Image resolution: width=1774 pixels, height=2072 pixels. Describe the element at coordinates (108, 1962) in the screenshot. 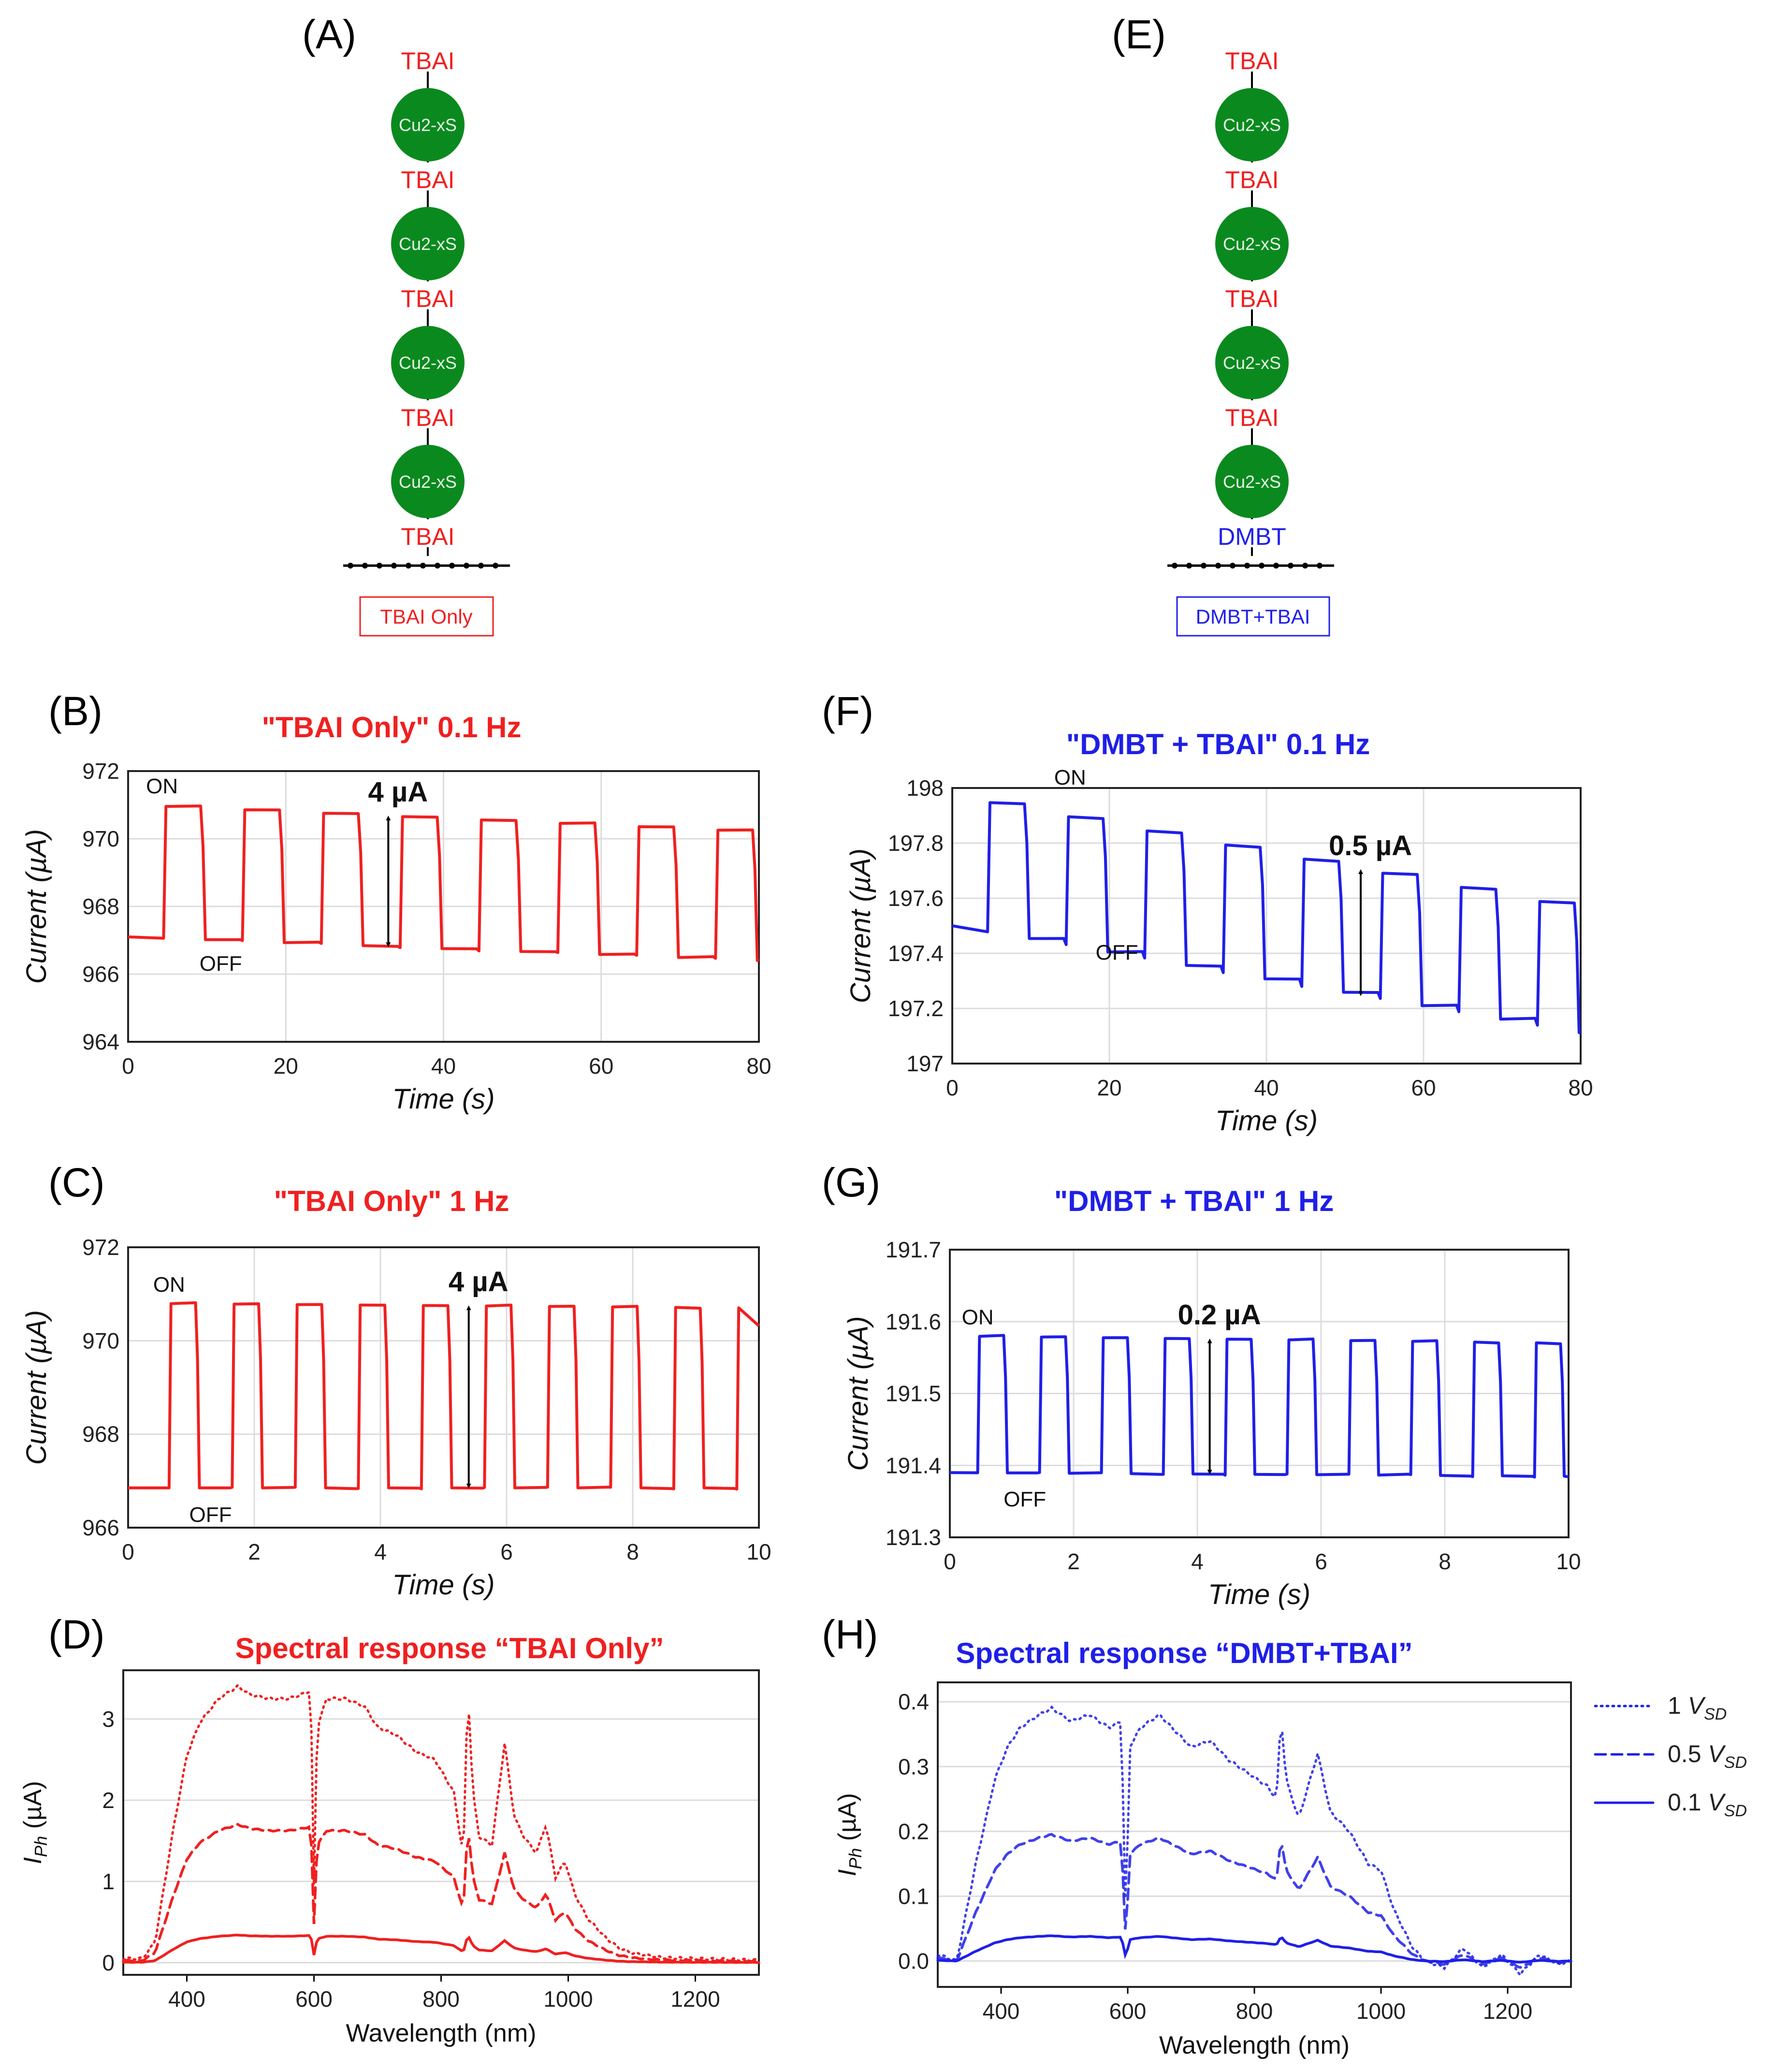

I see `y-tick-label: 0` at that location.